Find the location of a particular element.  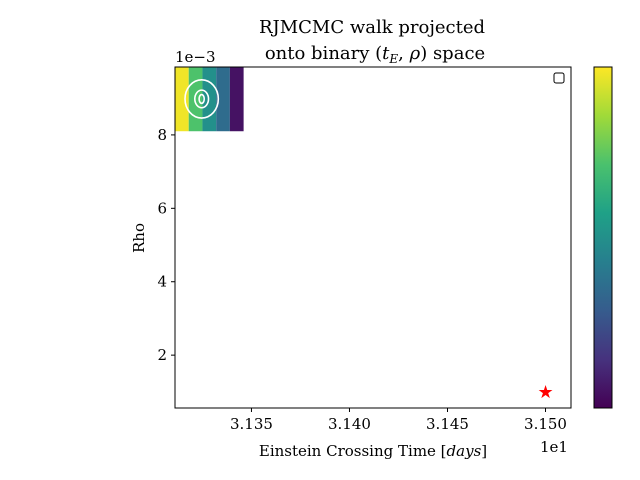

title-prefix: onto binary ( is located at coordinates (323, 53).